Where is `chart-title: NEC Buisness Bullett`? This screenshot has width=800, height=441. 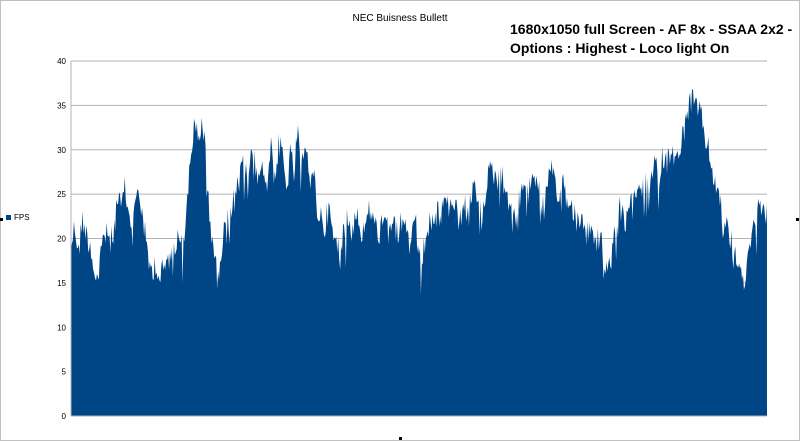
chart-title: NEC Buisness Bullett is located at coordinates (400, 18).